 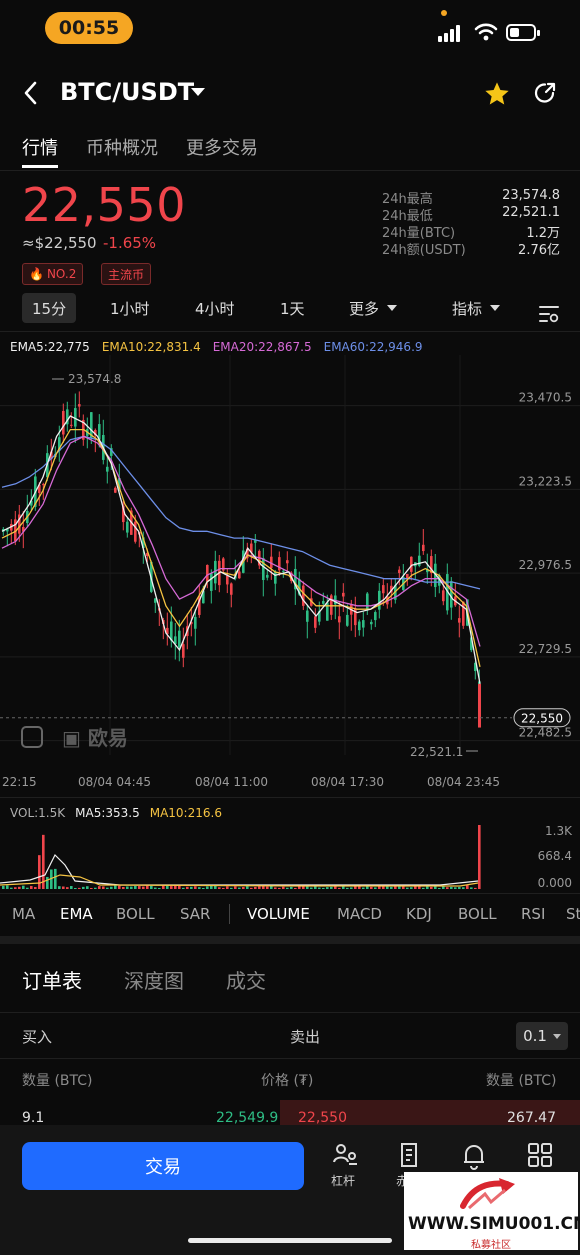 What do you see at coordinates (49, 308) in the screenshot?
I see `interval-15m: 15分` at bounding box center [49, 308].